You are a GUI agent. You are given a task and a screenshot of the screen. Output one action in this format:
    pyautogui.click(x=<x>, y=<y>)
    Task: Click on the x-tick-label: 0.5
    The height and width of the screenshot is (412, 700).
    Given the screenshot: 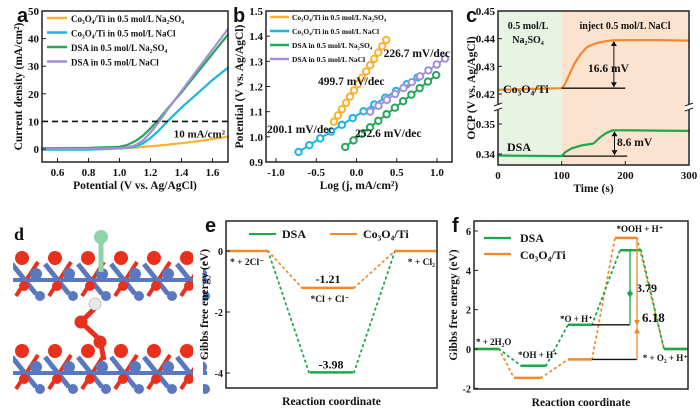 What is the action you would take?
    pyautogui.click(x=397, y=173)
    